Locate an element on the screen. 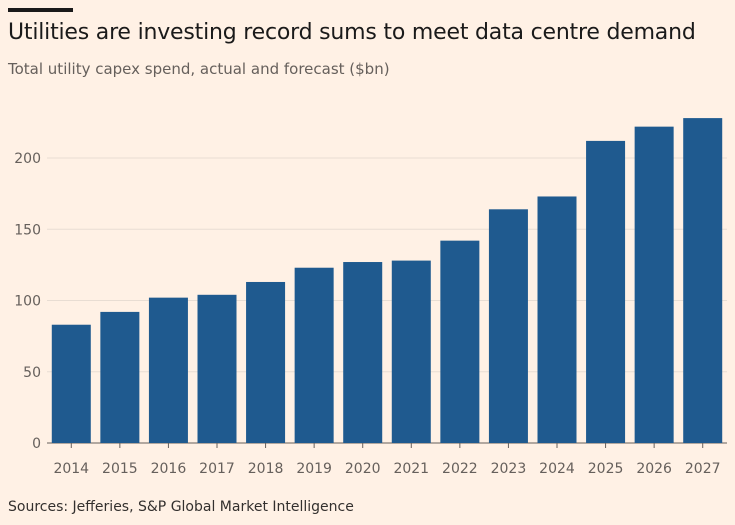 The width and height of the screenshot is (735, 525). y-tick-label: 0 is located at coordinates (36, 444).